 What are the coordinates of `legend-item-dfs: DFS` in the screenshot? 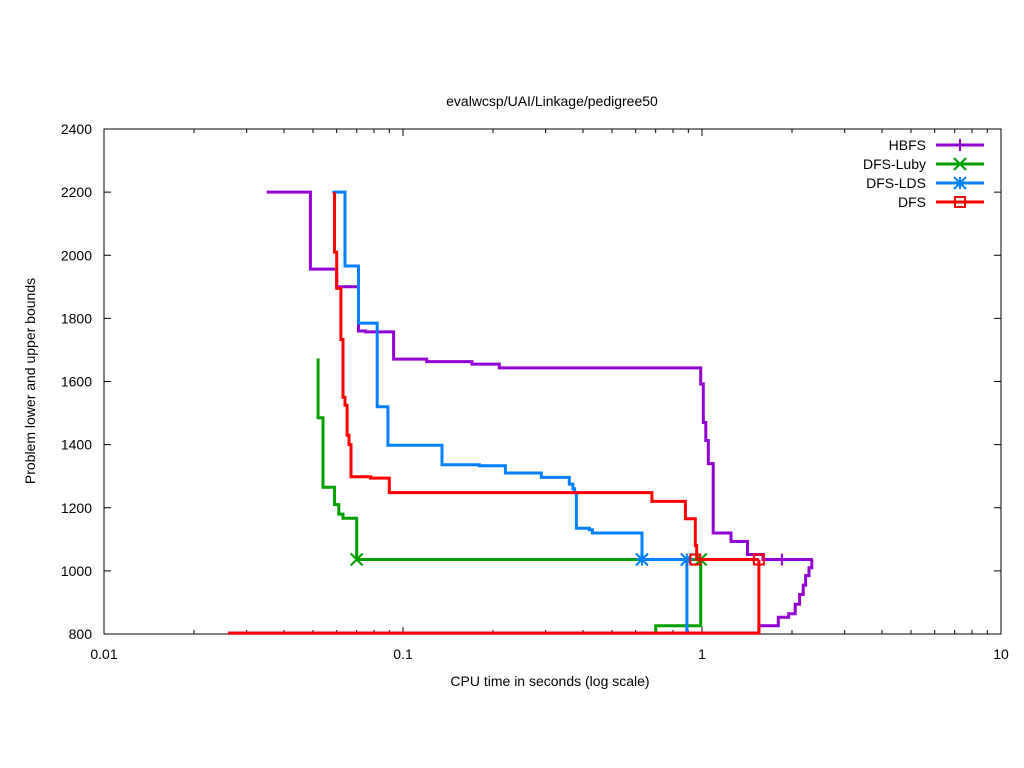 It's located at (941, 202).